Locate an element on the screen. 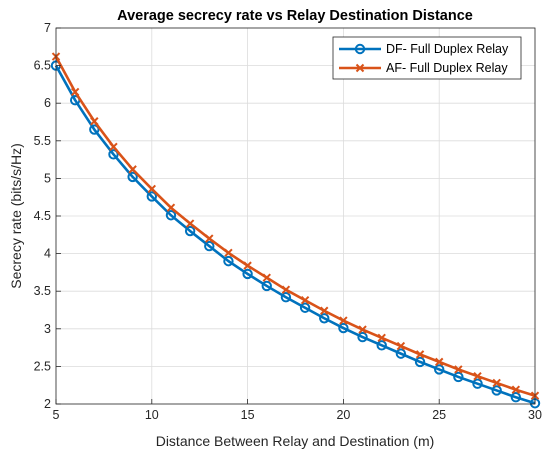 Image resolution: width=550 pixels, height=457 pixels. y-tick-label: 2.5 is located at coordinates (42, 366).